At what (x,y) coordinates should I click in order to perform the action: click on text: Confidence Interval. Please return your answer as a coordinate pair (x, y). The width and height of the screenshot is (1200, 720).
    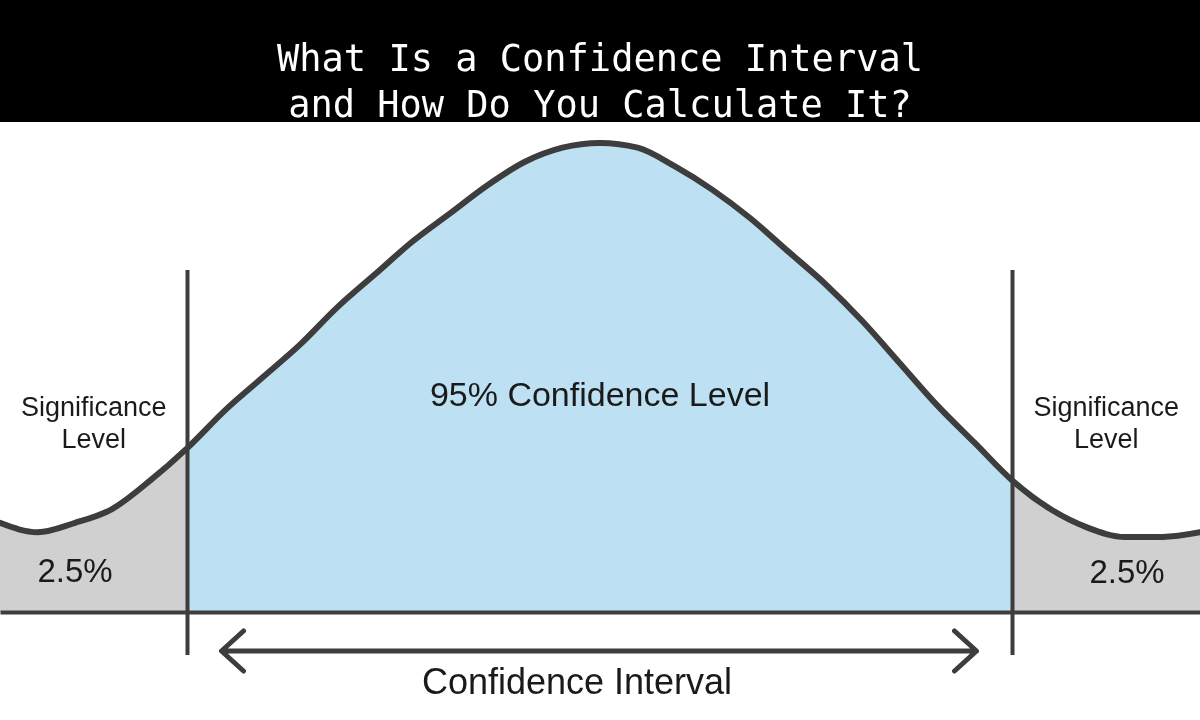
    Looking at the image, I should click on (577, 681).